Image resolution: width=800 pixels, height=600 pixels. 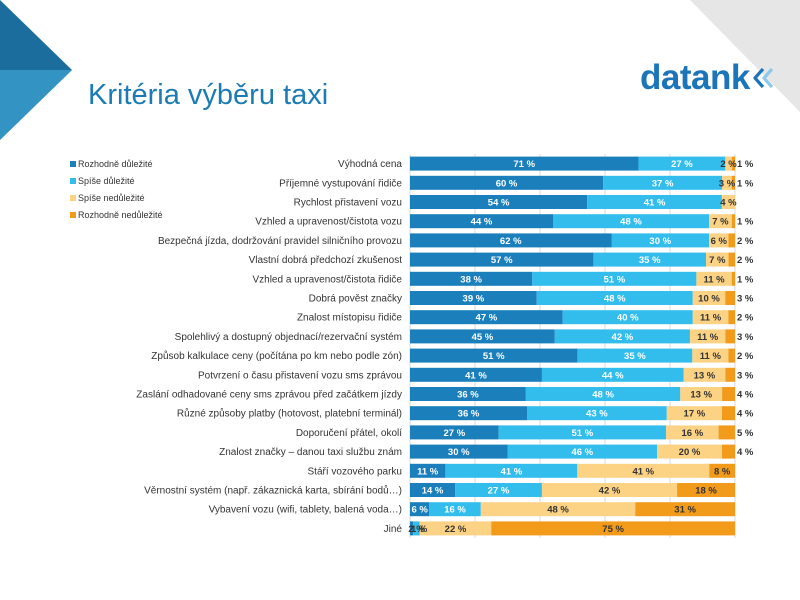 I want to click on data-label: 45 %, so click(x=483, y=337).